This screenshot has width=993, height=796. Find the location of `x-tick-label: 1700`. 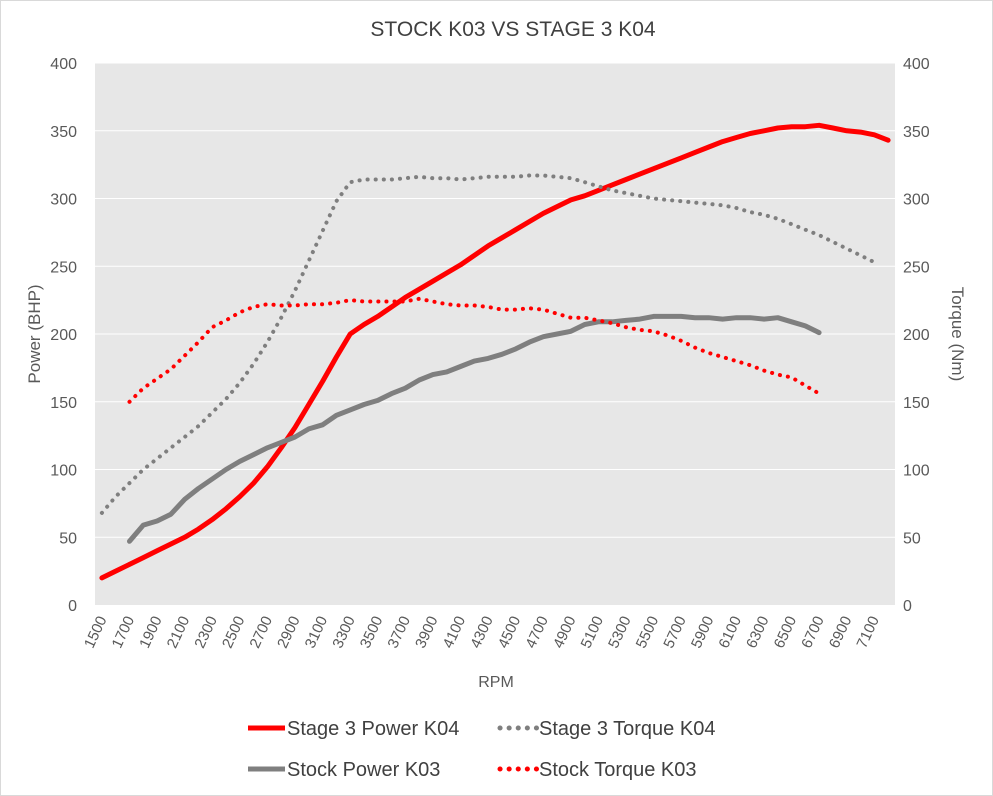

x-tick-label: 1700 is located at coordinates (124, 632).